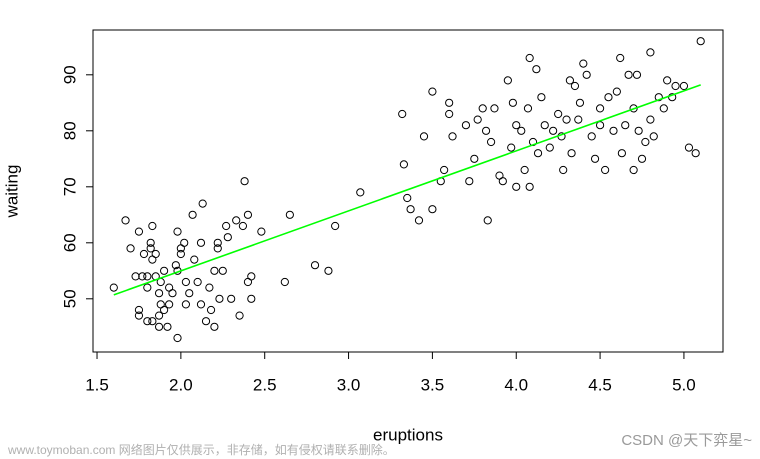 The image size is (760, 459). I want to click on watermark-author: CSDN @天下弈星~, so click(686, 440).